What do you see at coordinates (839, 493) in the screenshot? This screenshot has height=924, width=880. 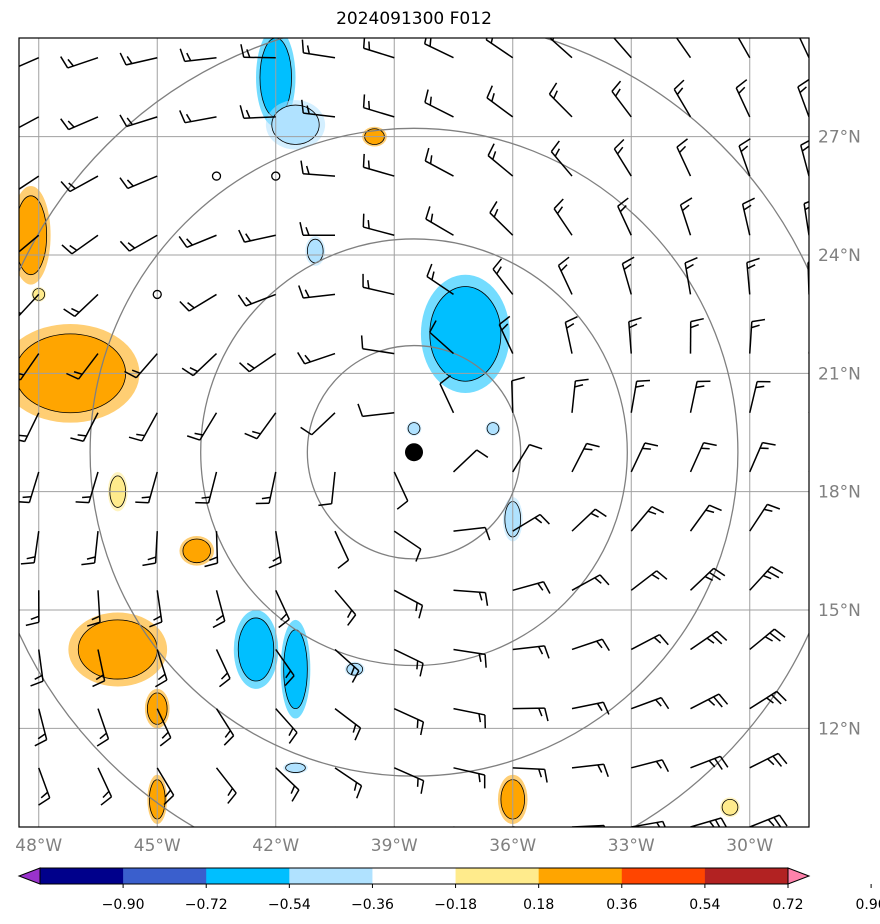 I see `lat-tick-label: 18°N` at bounding box center [839, 493].